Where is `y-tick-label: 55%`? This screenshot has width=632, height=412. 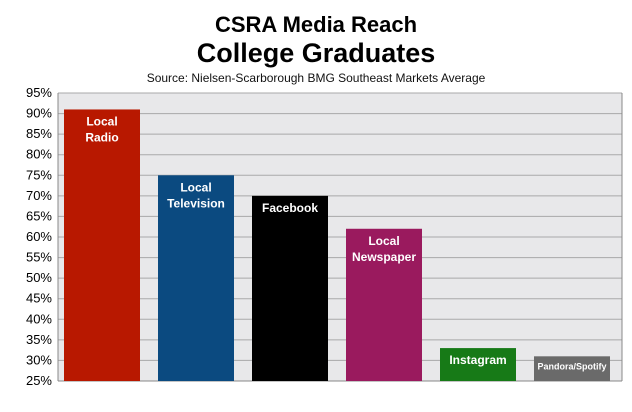
y-tick-label: 55% is located at coordinates (39, 257).